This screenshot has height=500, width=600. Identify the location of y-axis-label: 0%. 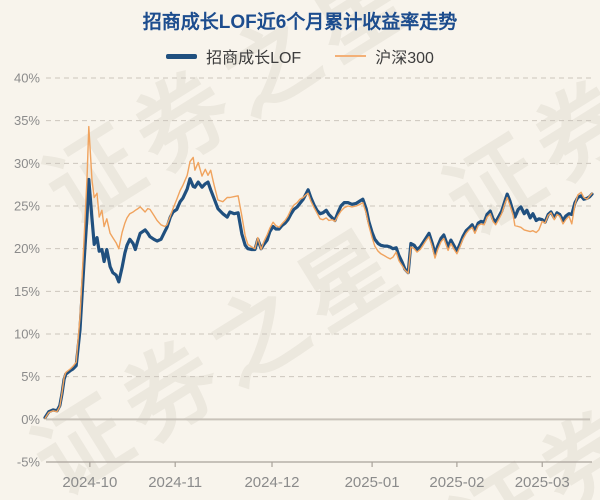
(30, 419).